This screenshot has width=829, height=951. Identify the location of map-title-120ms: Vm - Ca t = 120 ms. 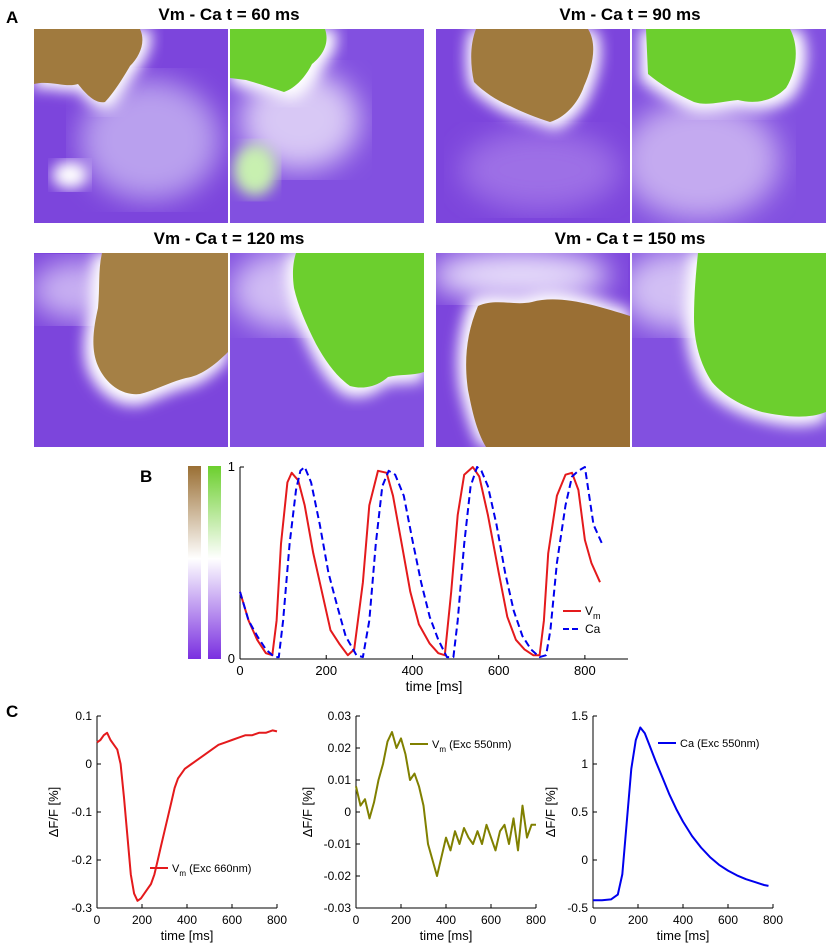
(229, 238).